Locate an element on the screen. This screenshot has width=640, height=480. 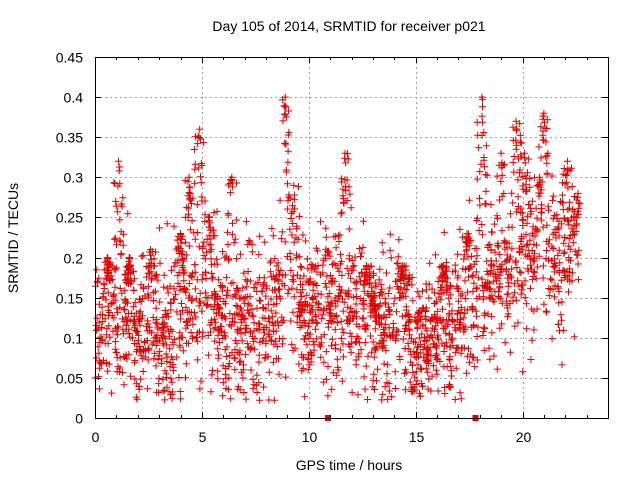
x-tick-label: 0 is located at coordinates (96, 437).